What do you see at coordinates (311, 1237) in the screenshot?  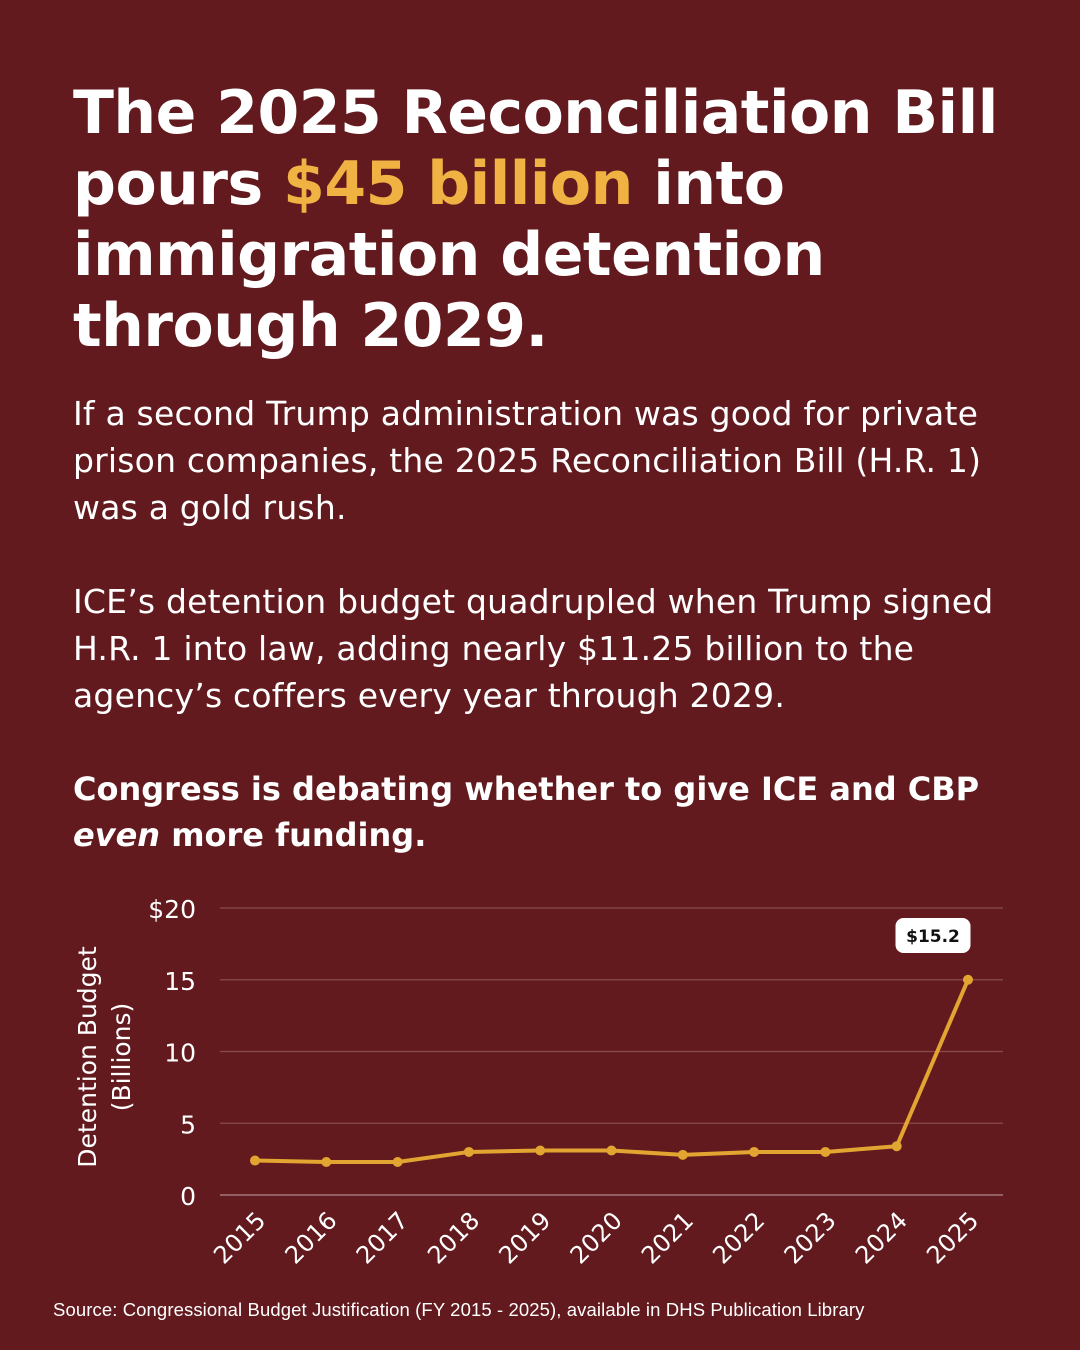 I see `x-tick-label: 2016` at bounding box center [311, 1237].